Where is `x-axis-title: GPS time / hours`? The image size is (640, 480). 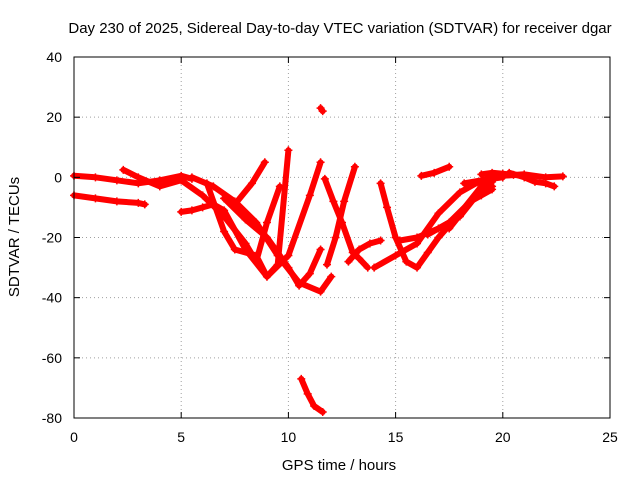
x-axis-title: GPS time / hours is located at coordinates (339, 465).